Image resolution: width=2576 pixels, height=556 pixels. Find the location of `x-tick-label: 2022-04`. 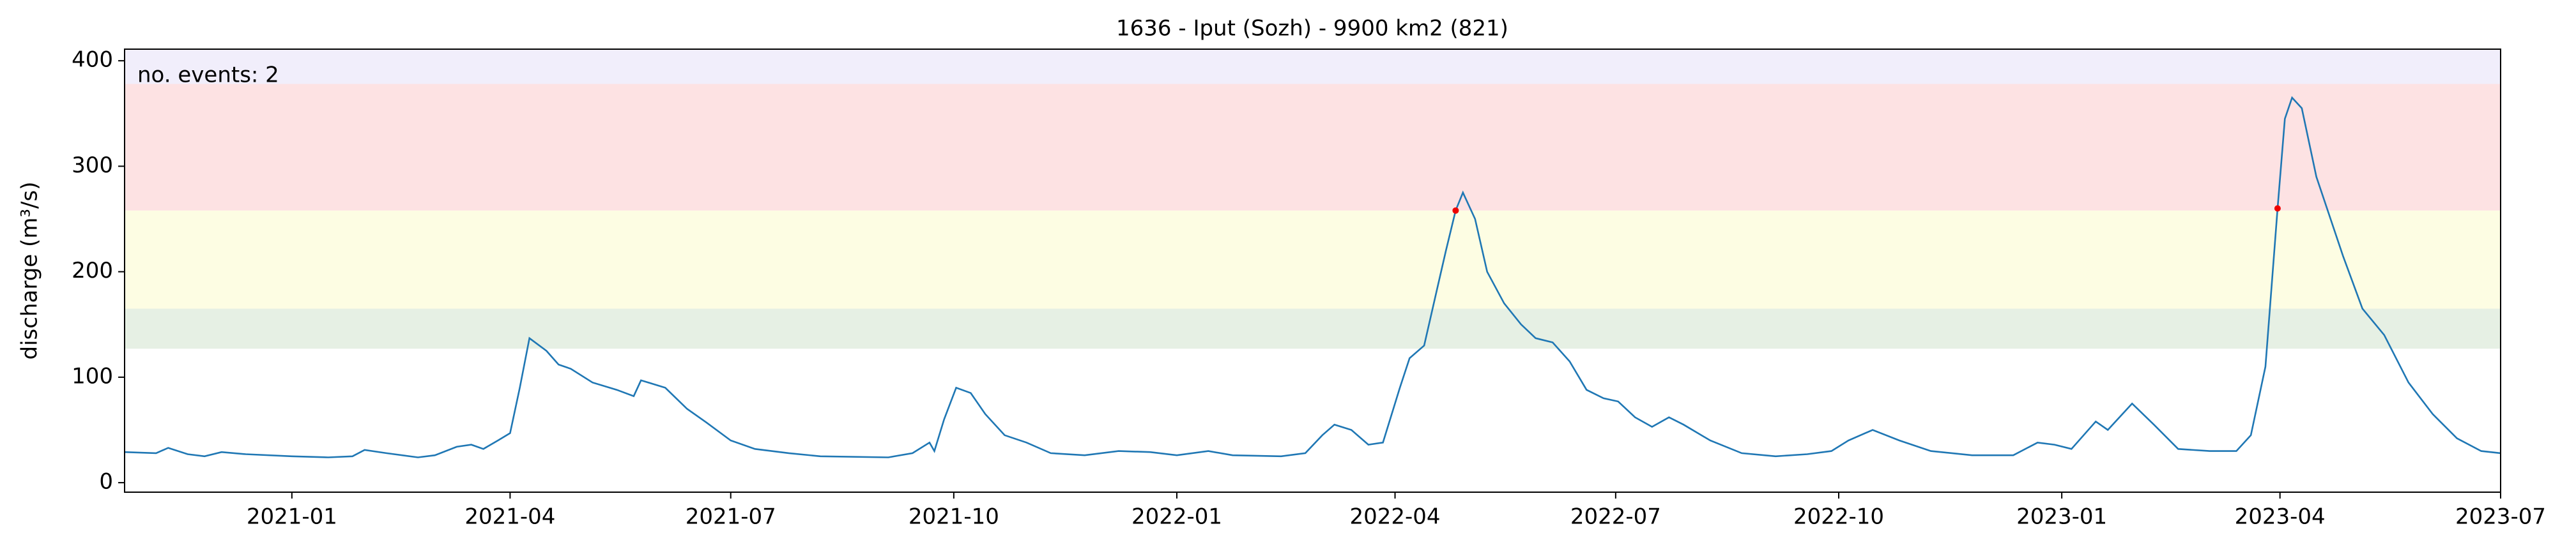

x-tick-label: 2022-04 is located at coordinates (1394, 517).